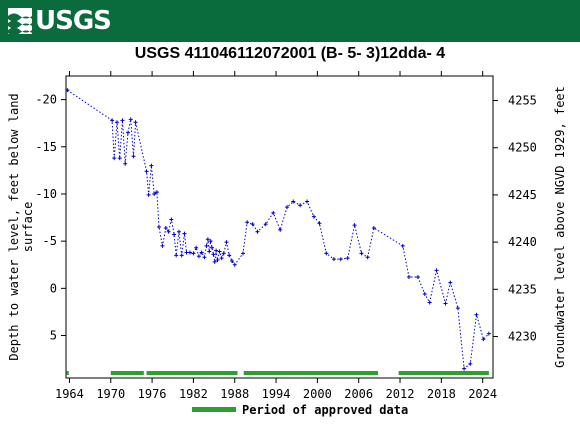  What do you see at coordinates (46, 100) in the screenshot?
I see `y-left-tick-label: -20` at bounding box center [46, 100].